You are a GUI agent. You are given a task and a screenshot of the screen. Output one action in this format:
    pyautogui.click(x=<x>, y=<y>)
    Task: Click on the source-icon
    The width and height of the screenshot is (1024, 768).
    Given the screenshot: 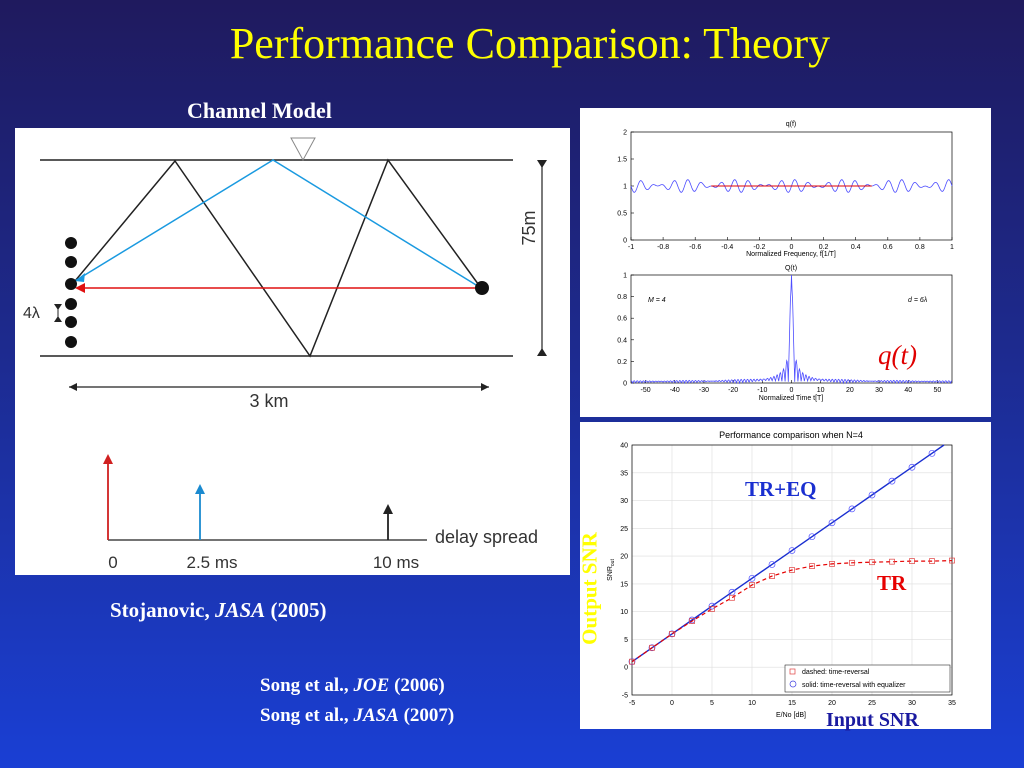 What is the action you would take?
    pyautogui.click(x=482, y=288)
    